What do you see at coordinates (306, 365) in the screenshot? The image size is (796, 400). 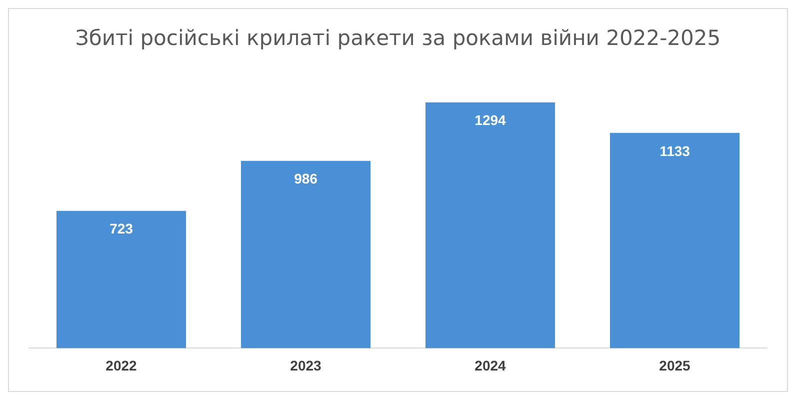 I see `x-tick-label: 2023` at bounding box center [306, 365].